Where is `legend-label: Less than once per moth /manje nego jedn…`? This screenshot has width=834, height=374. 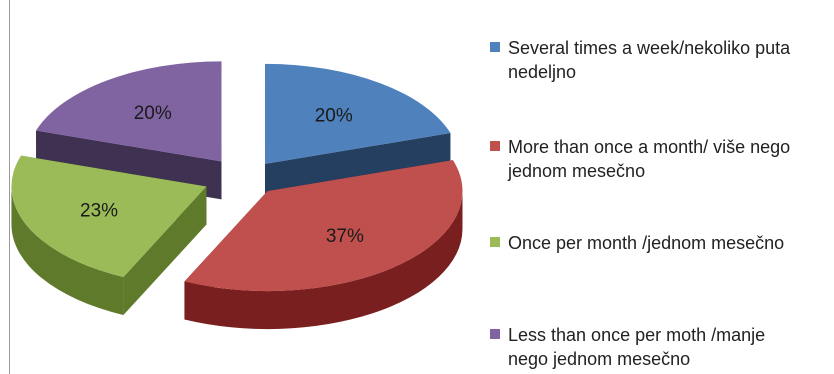 legend-label: Less than once per moth /manje nego jedn… is located at coordinates (637, 347).